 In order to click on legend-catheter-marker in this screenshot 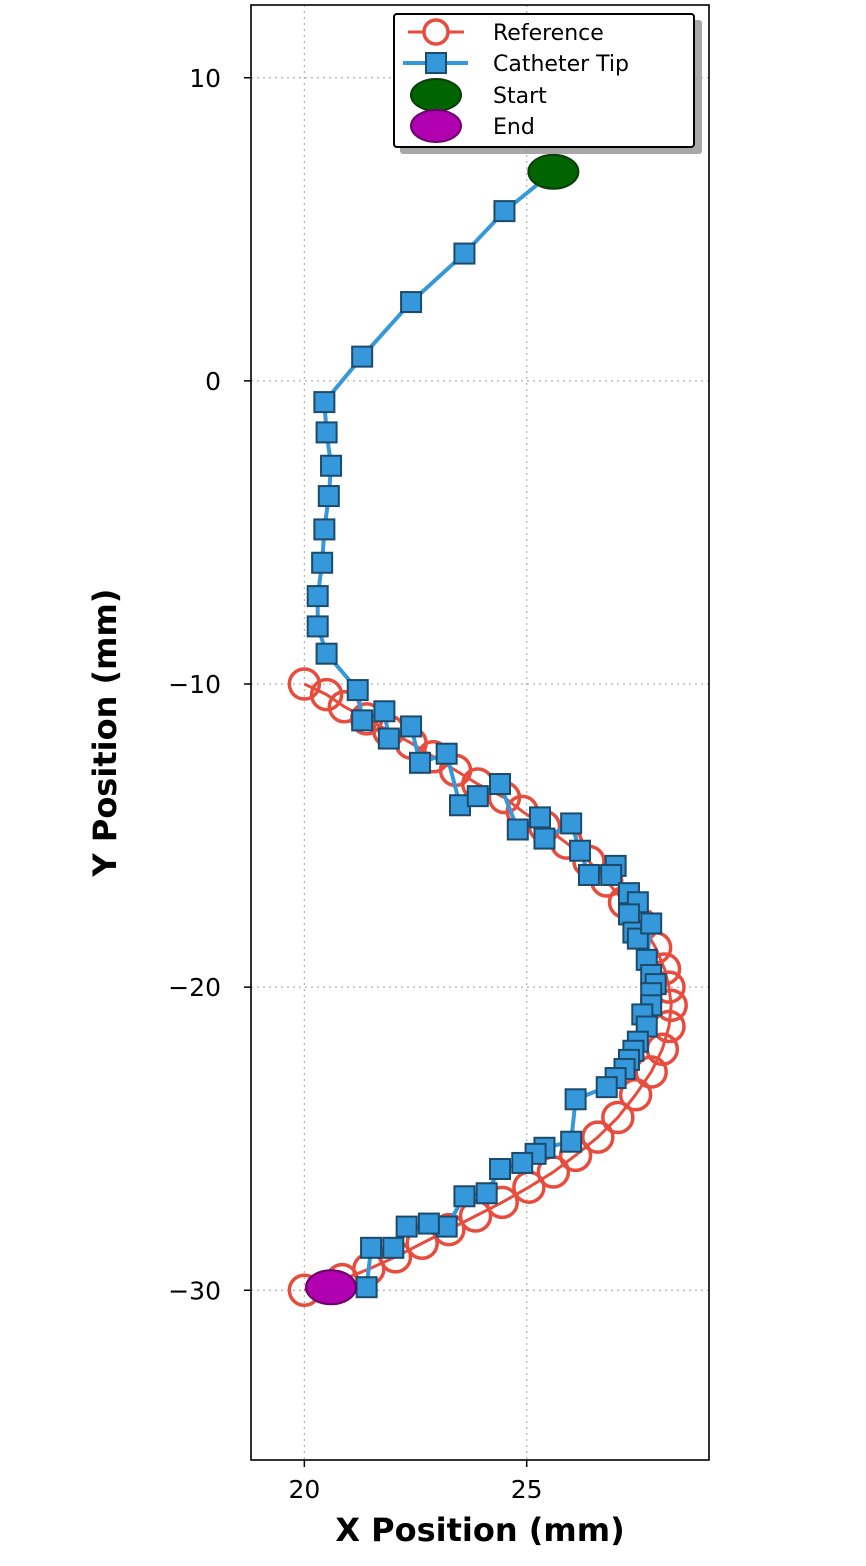, I will do `click(436, 63)`.